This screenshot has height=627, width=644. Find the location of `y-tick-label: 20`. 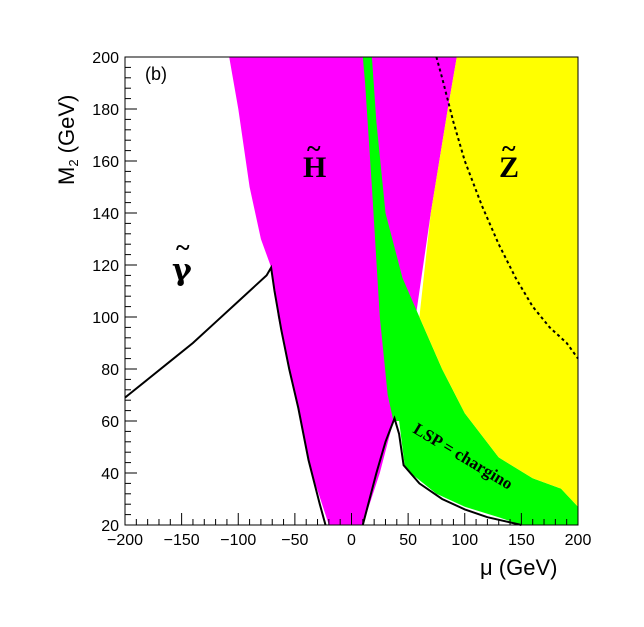

y-tick-label: 20 is located at coordinates (110, 526).